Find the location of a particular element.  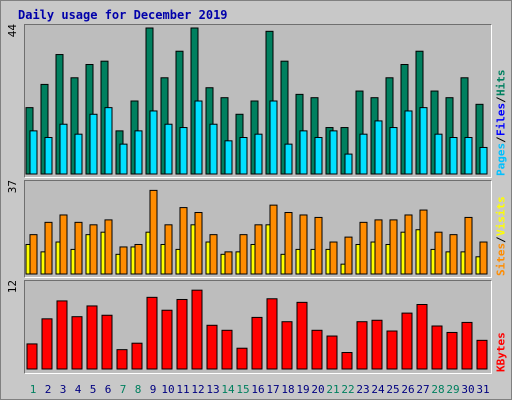

x-tick-label: 11 is located at coordinates (182, 389).